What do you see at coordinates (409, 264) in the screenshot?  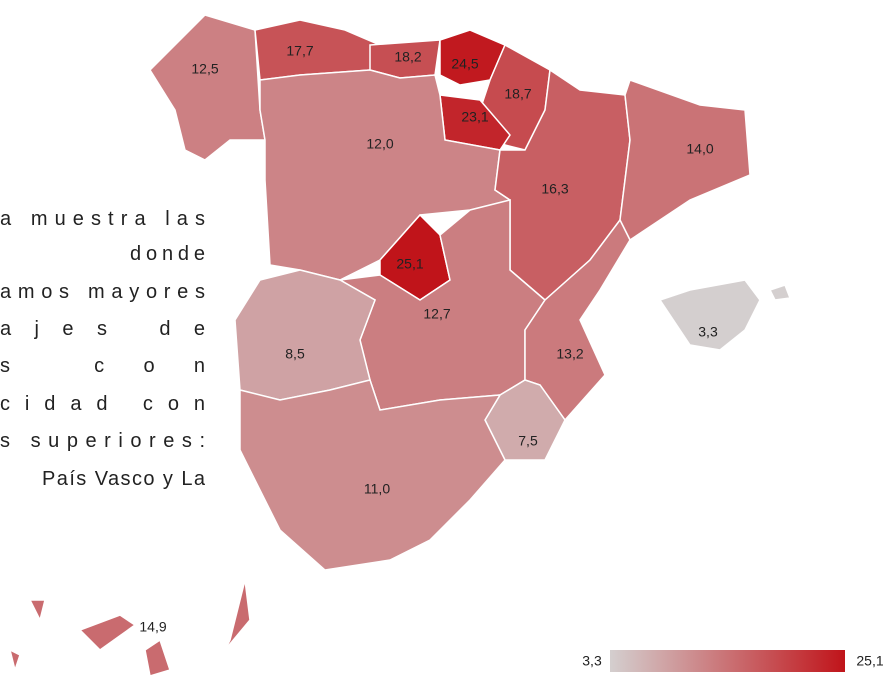 I see `region-label: 25,1` at bounding box center [409, 264].